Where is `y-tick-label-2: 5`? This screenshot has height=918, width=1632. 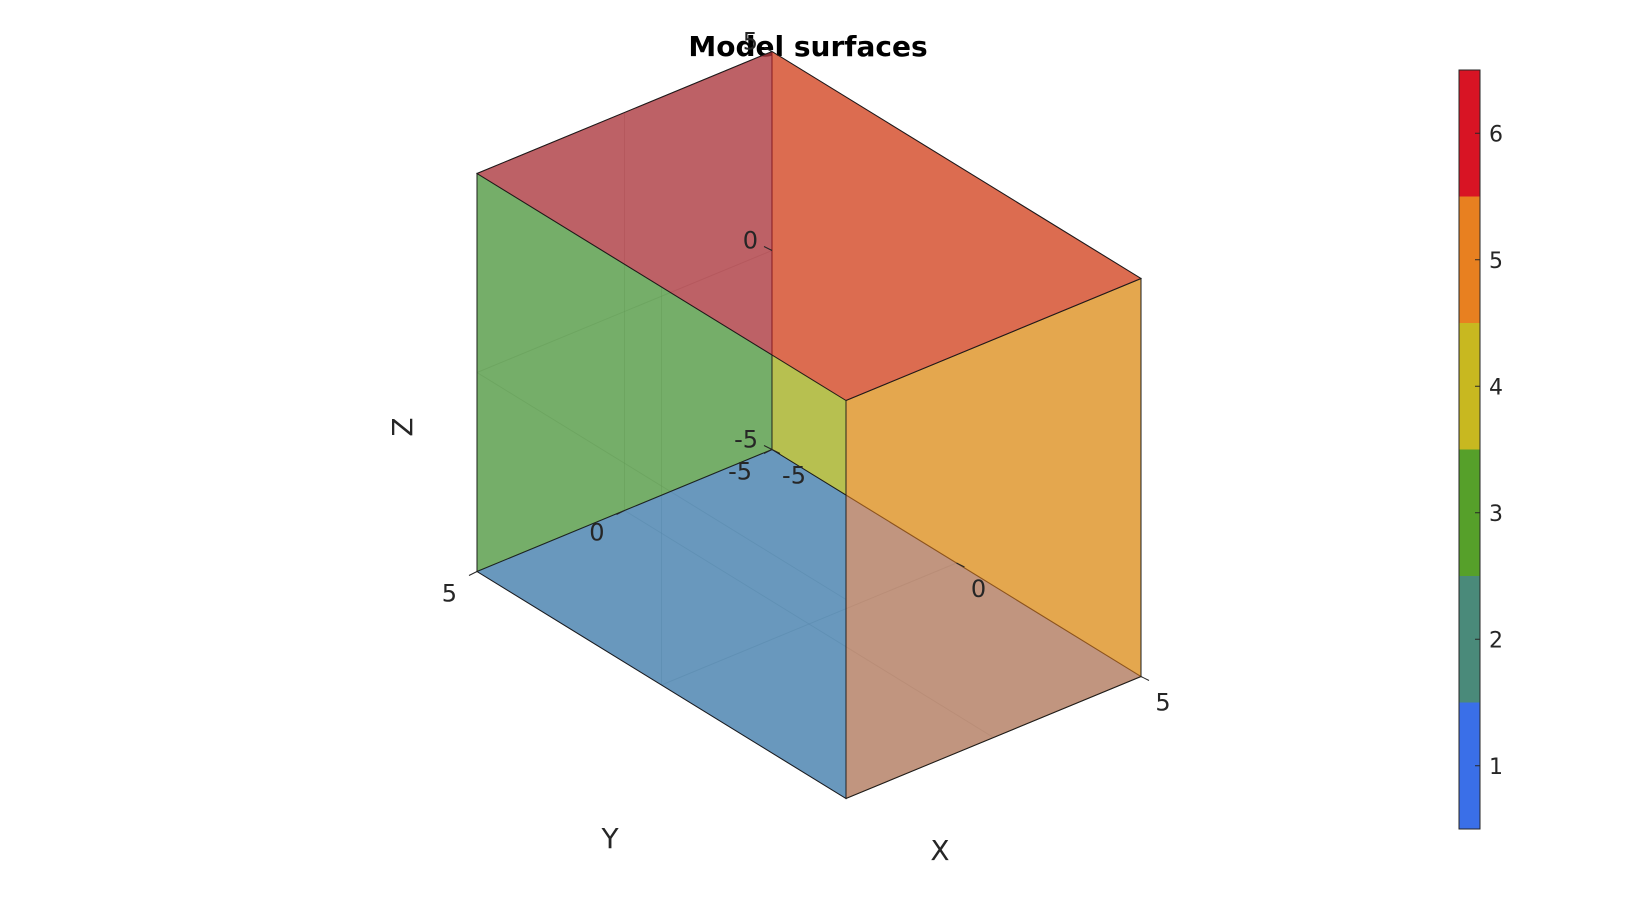 y-tick-label-2: 5 is located at coordinates (449, 594).